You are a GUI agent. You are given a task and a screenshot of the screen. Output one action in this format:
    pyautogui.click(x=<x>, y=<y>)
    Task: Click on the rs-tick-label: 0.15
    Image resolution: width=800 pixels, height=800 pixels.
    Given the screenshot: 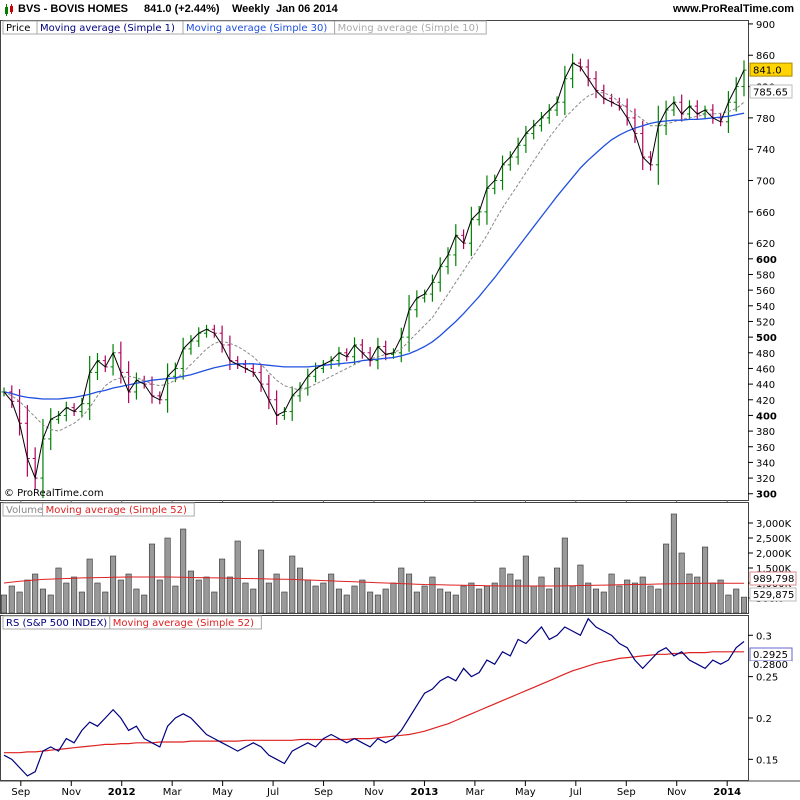 What is the action you would take?
    pyautogui.click(x=767, y=760)
    